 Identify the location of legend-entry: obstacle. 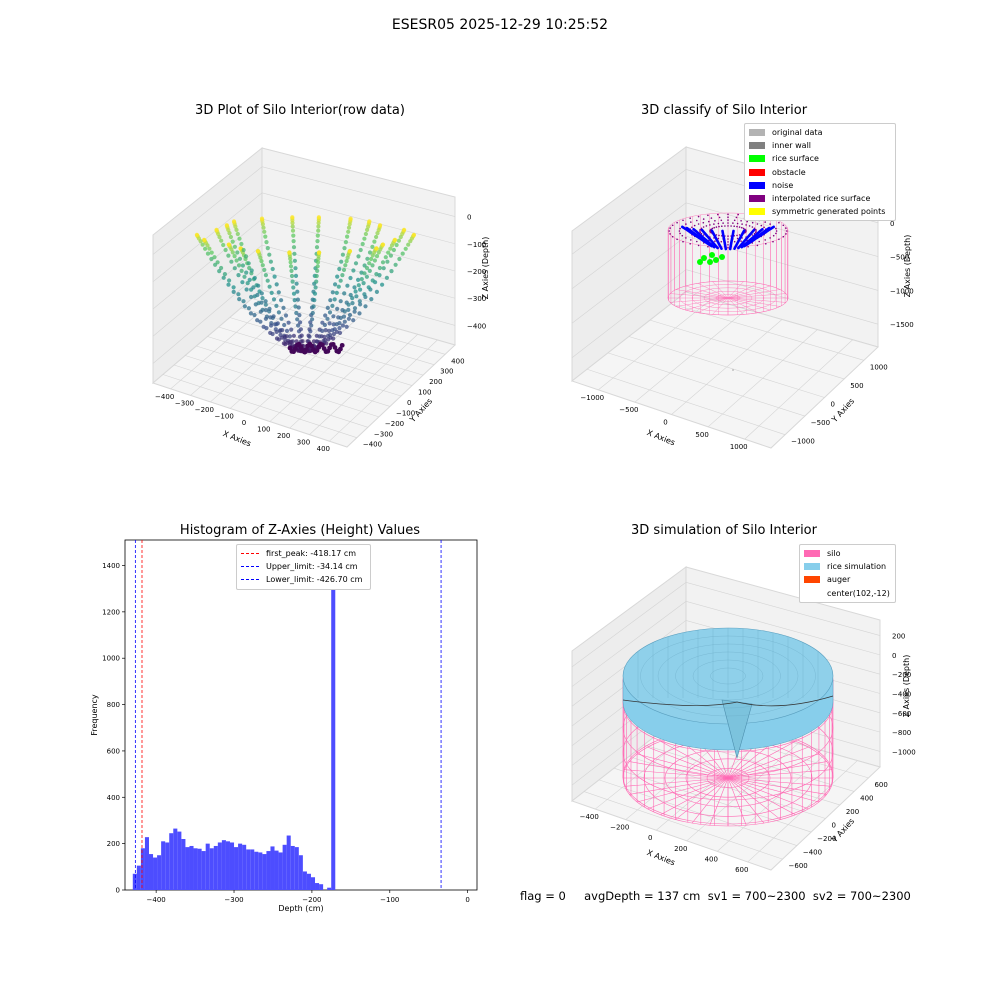
(820, 172).